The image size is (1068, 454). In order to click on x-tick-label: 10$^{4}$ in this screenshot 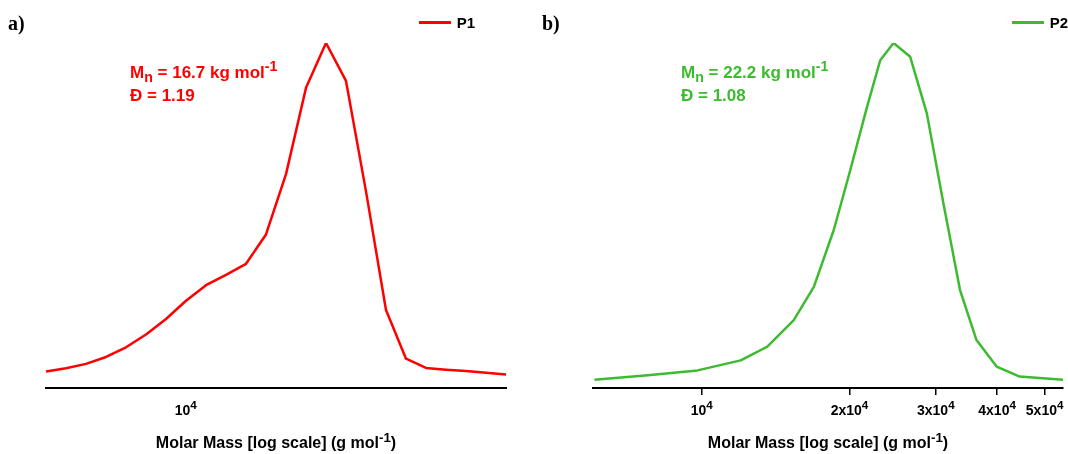, I will do `click(701, 408)`.